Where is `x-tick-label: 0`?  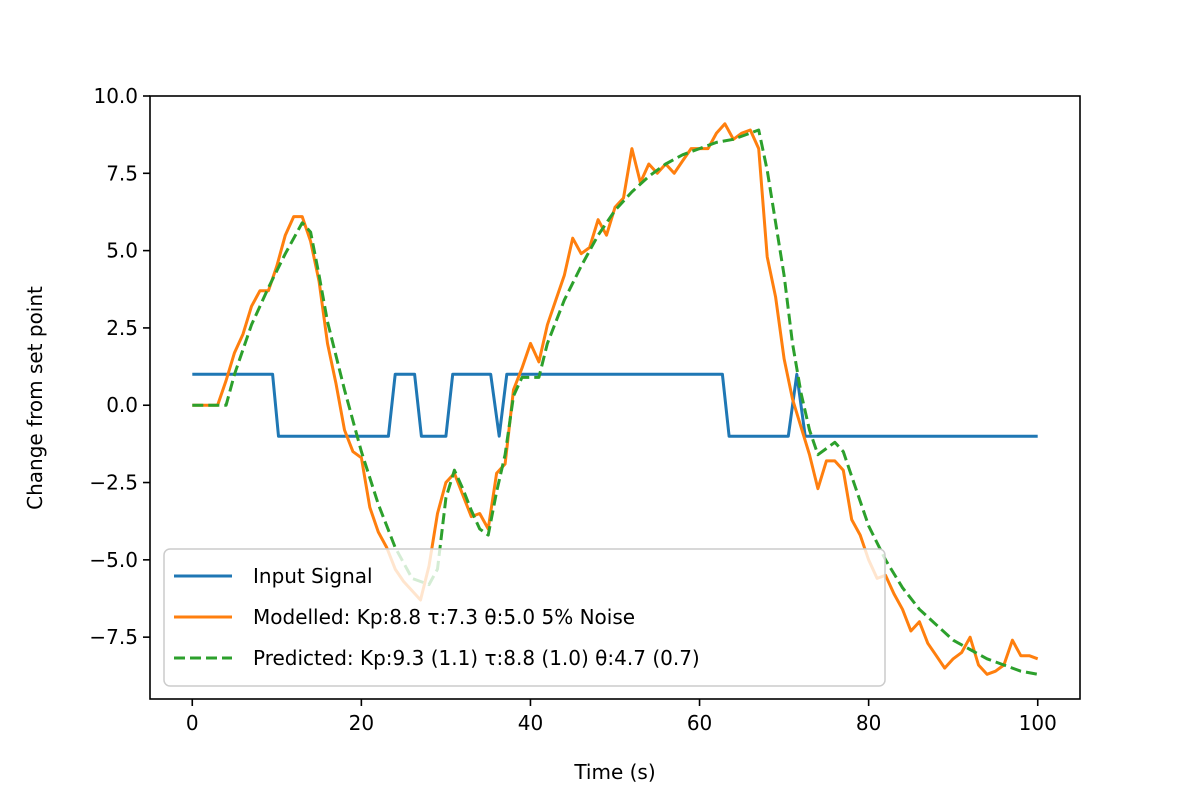 x-tick-label: 0 is located at coordinates (192, 723).